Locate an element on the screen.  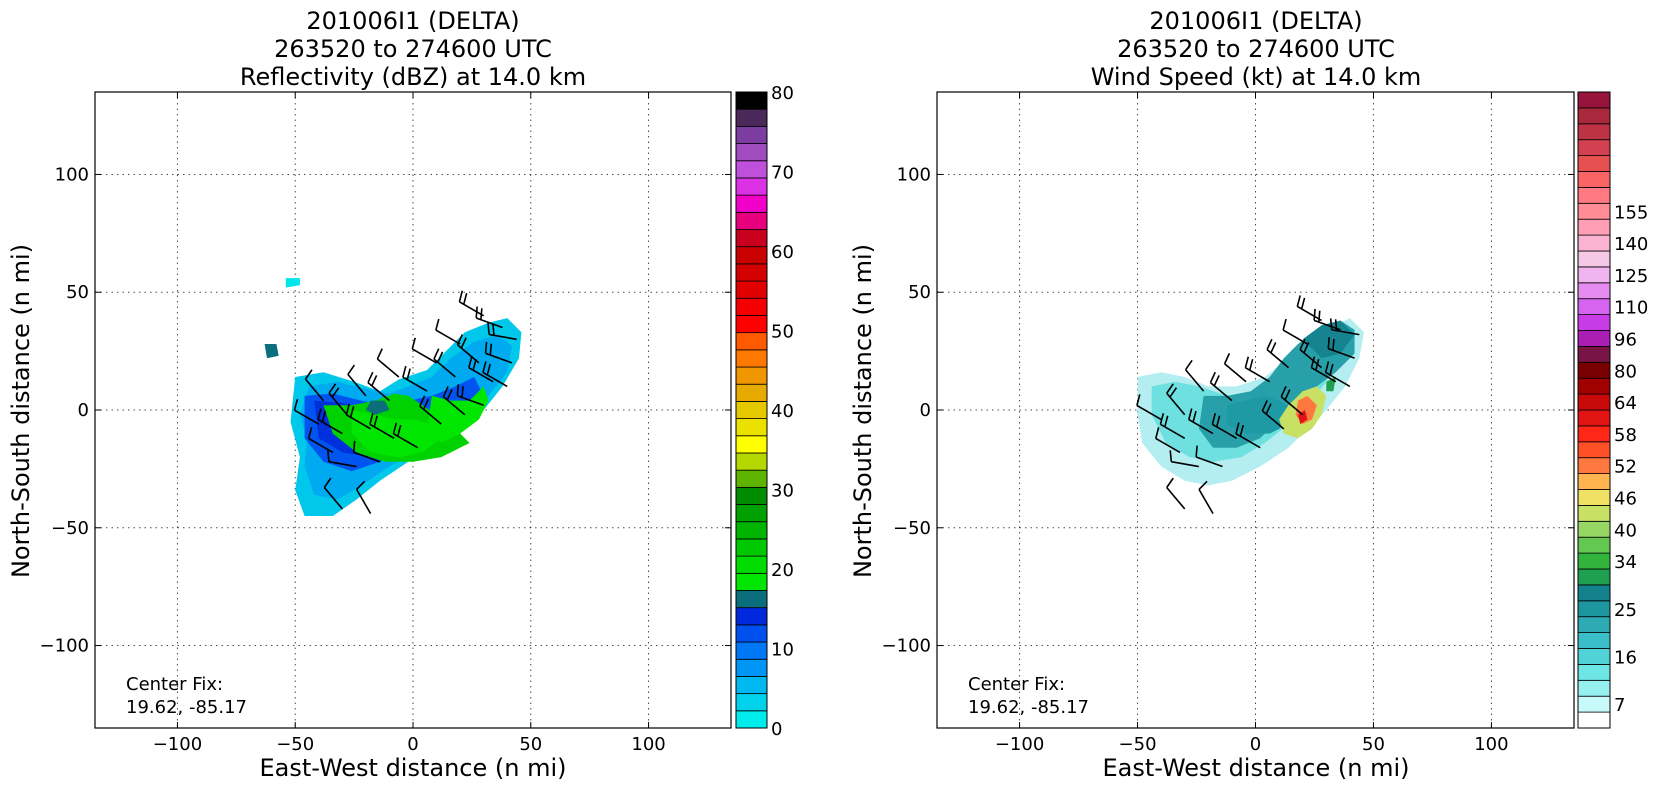
y-axis-label: North-South distance (n mi) is located at coordinates (21, 411).